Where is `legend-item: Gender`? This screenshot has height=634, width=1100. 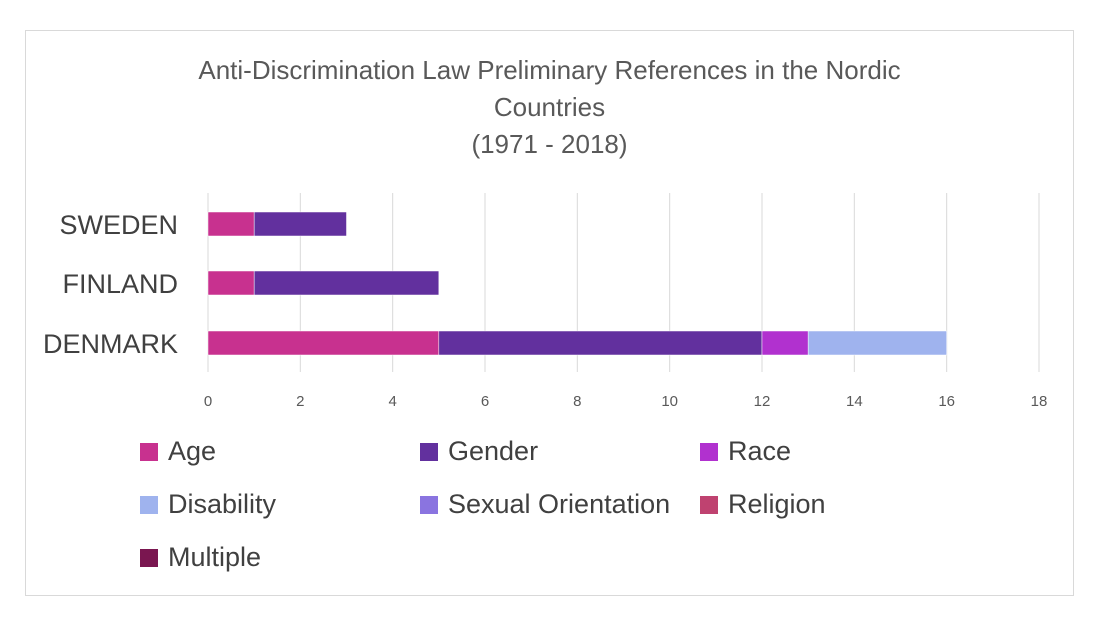
legend-item: Gender is located at coordinates (479, 451).